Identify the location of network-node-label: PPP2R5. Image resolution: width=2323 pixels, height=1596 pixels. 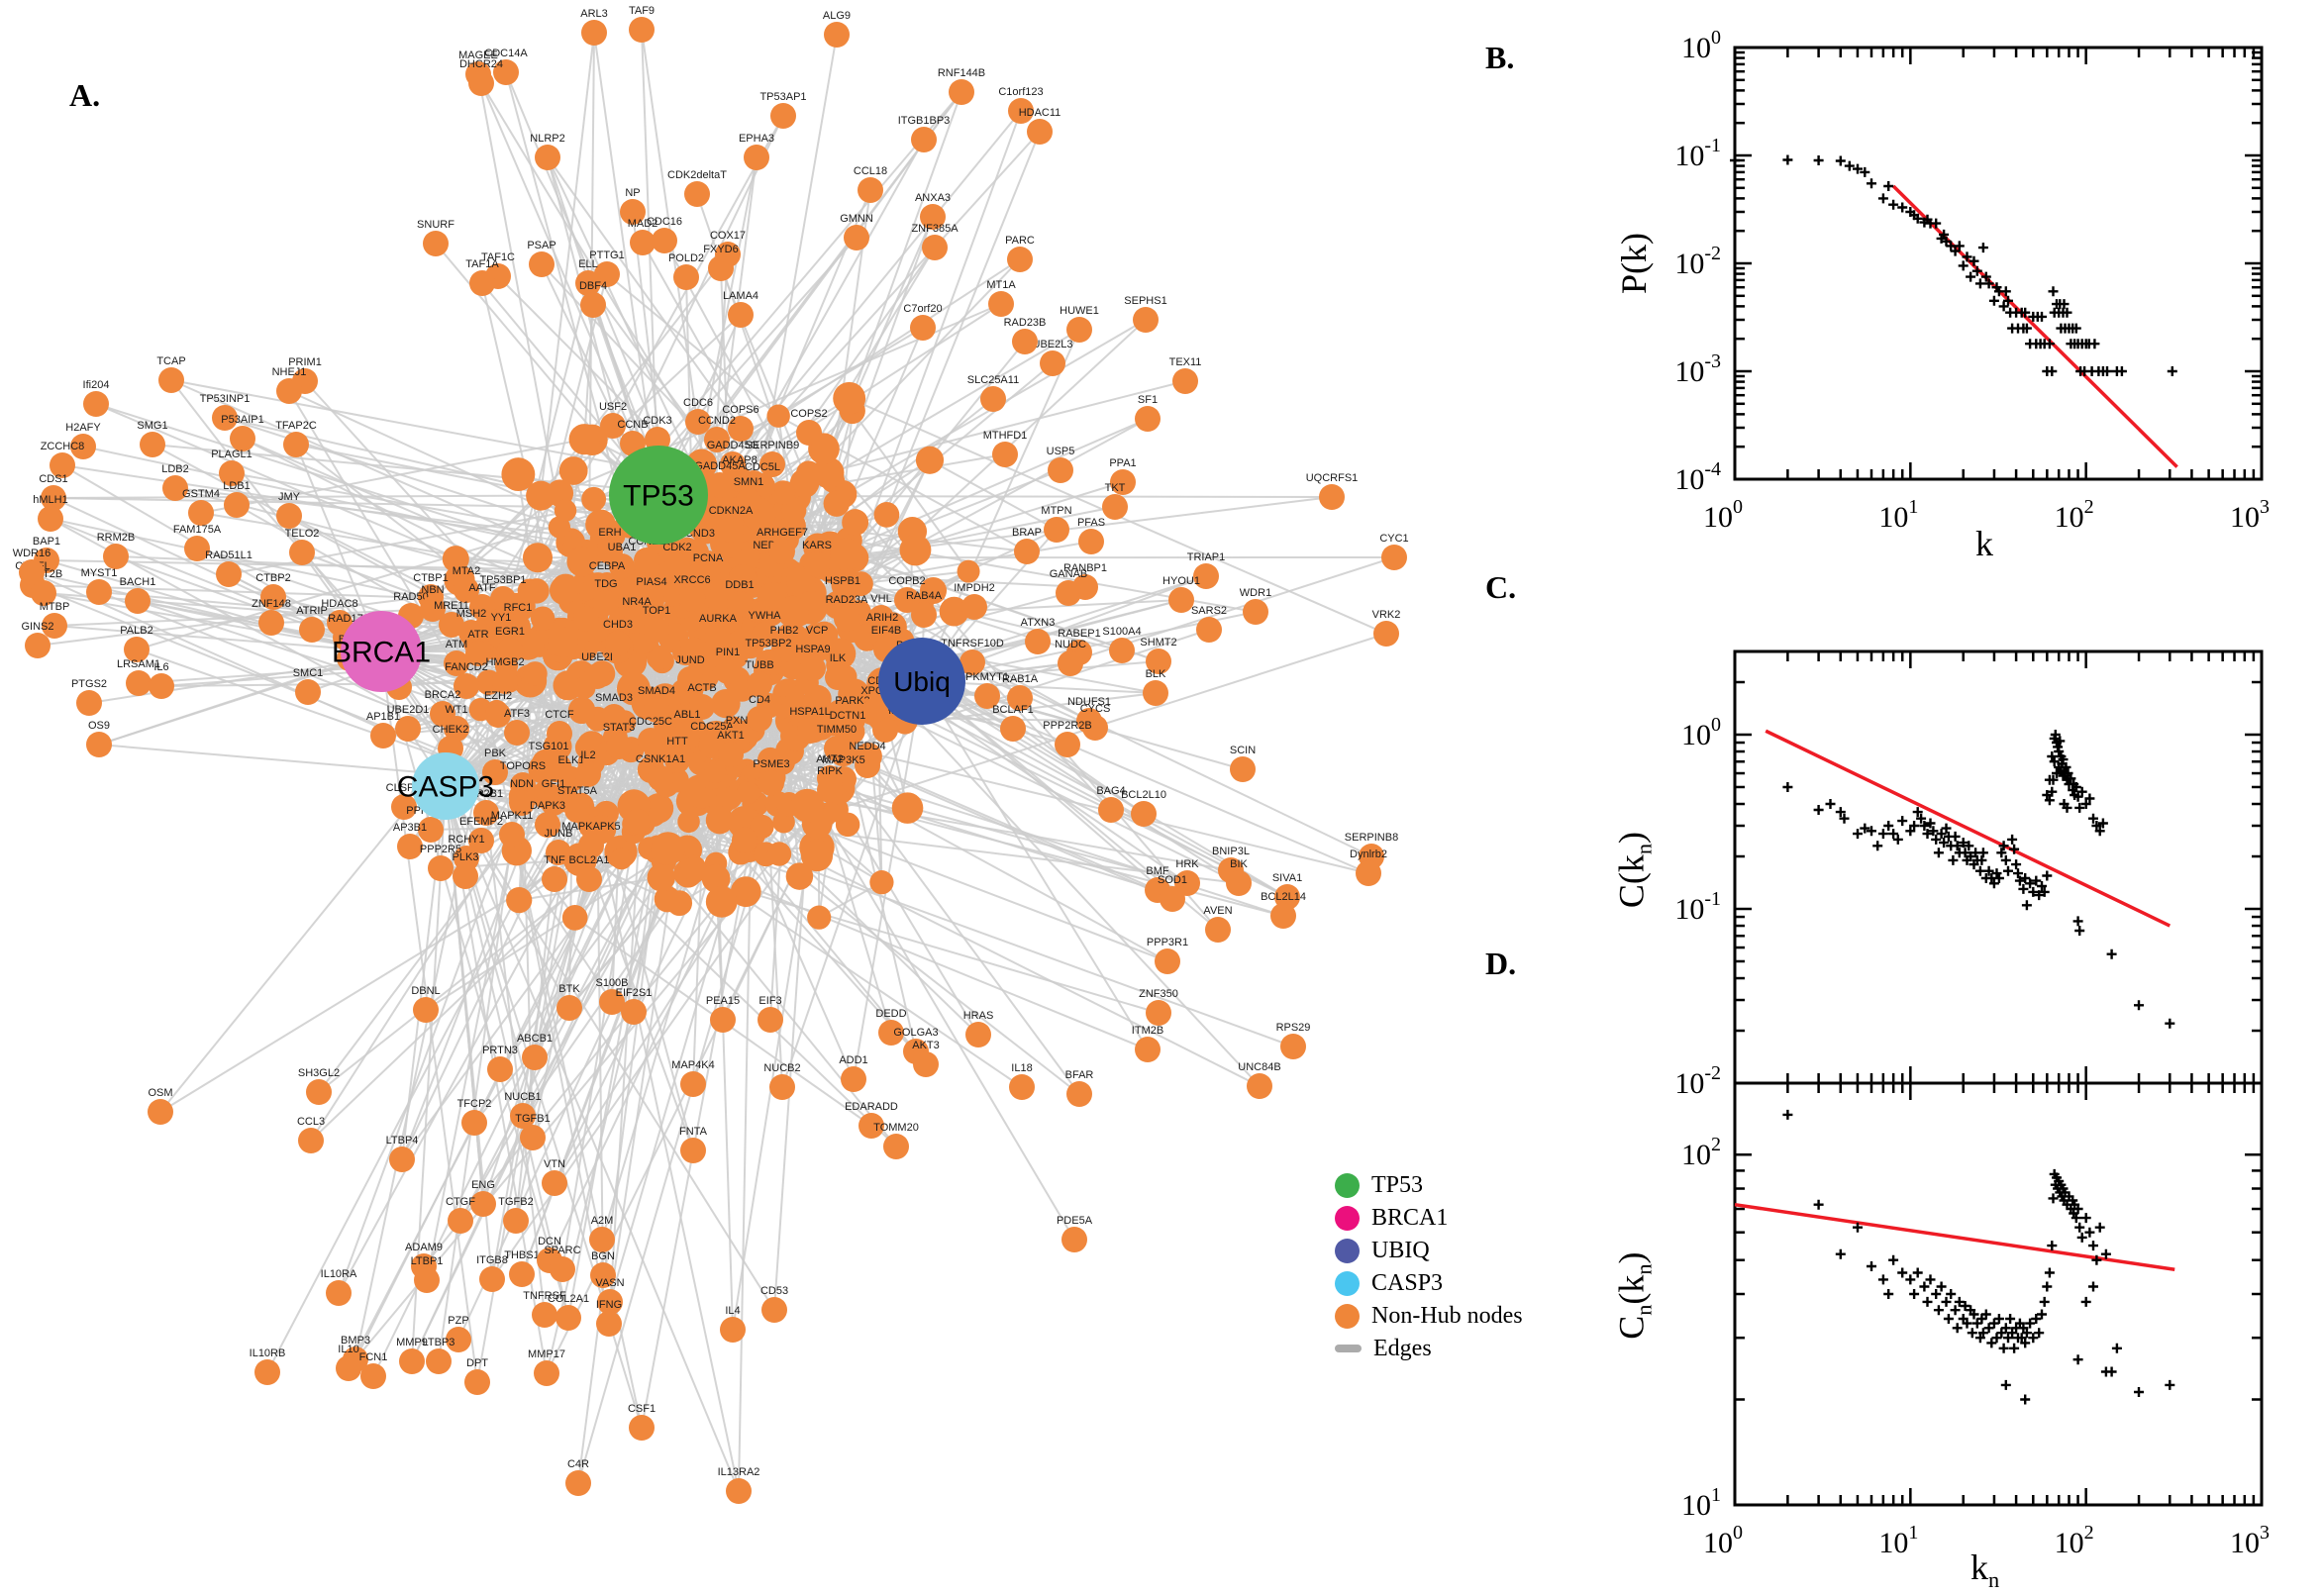
(440, 849).